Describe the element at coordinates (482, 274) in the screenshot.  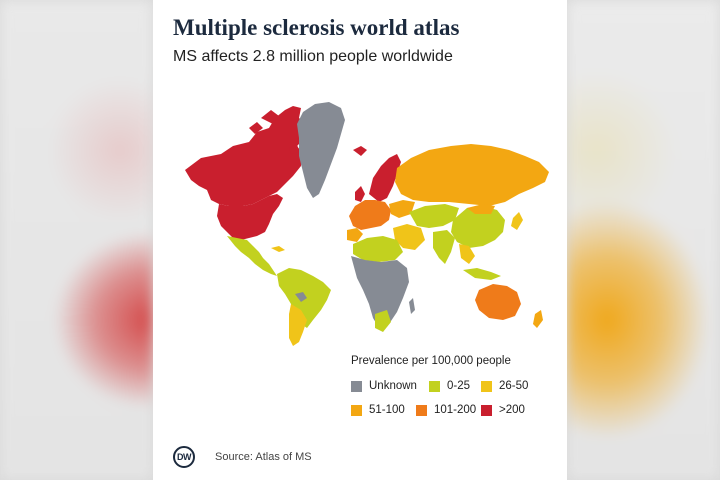
I see `region-indonesia` at that location.